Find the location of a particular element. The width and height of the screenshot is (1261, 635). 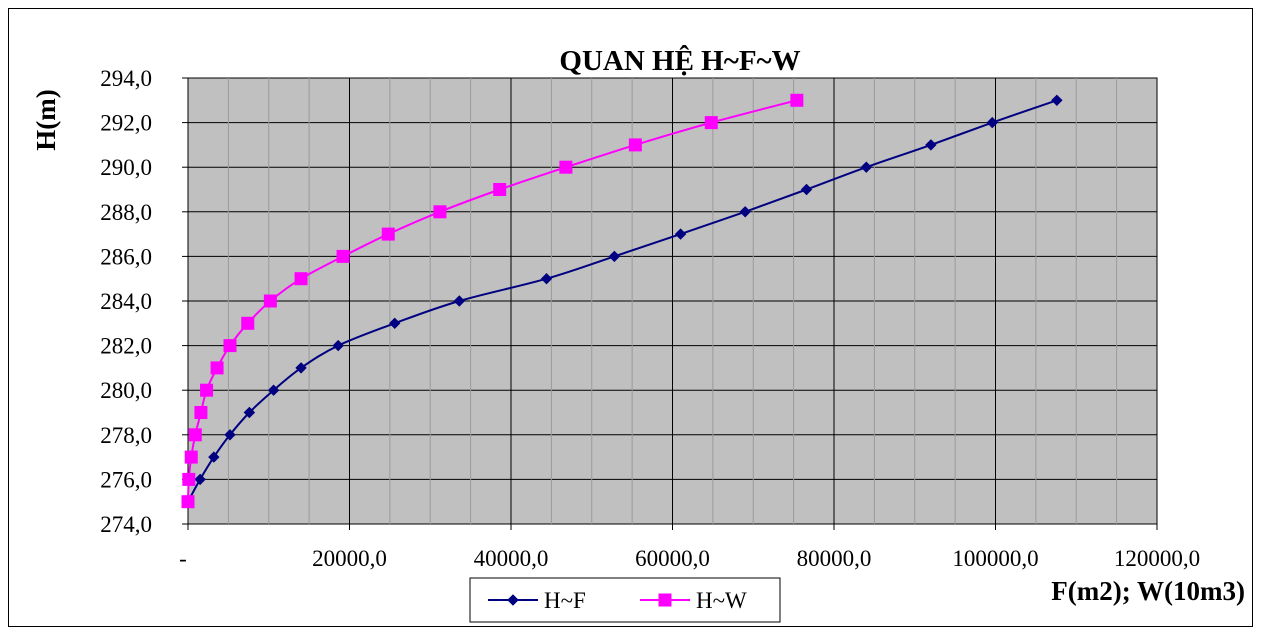

x-tick-label: 20000,0 is located at coordinates (349, 558).